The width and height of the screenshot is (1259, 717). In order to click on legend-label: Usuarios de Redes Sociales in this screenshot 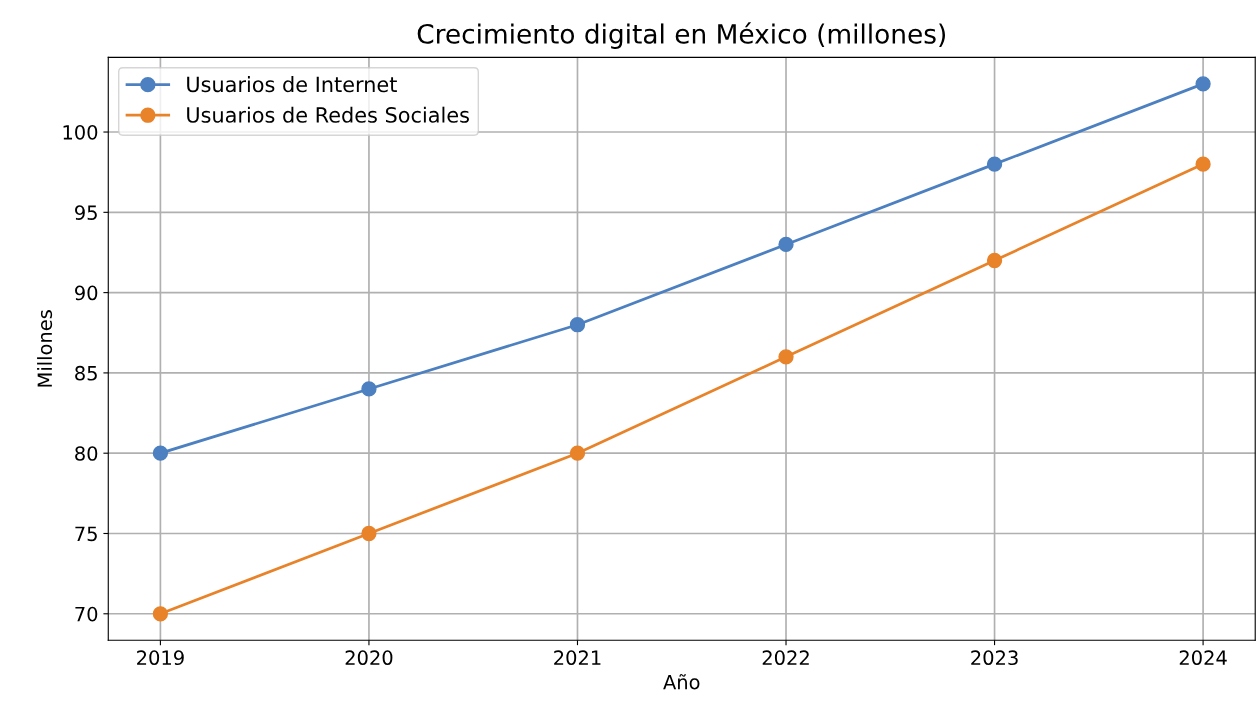, I will do `click(328, 114)`.